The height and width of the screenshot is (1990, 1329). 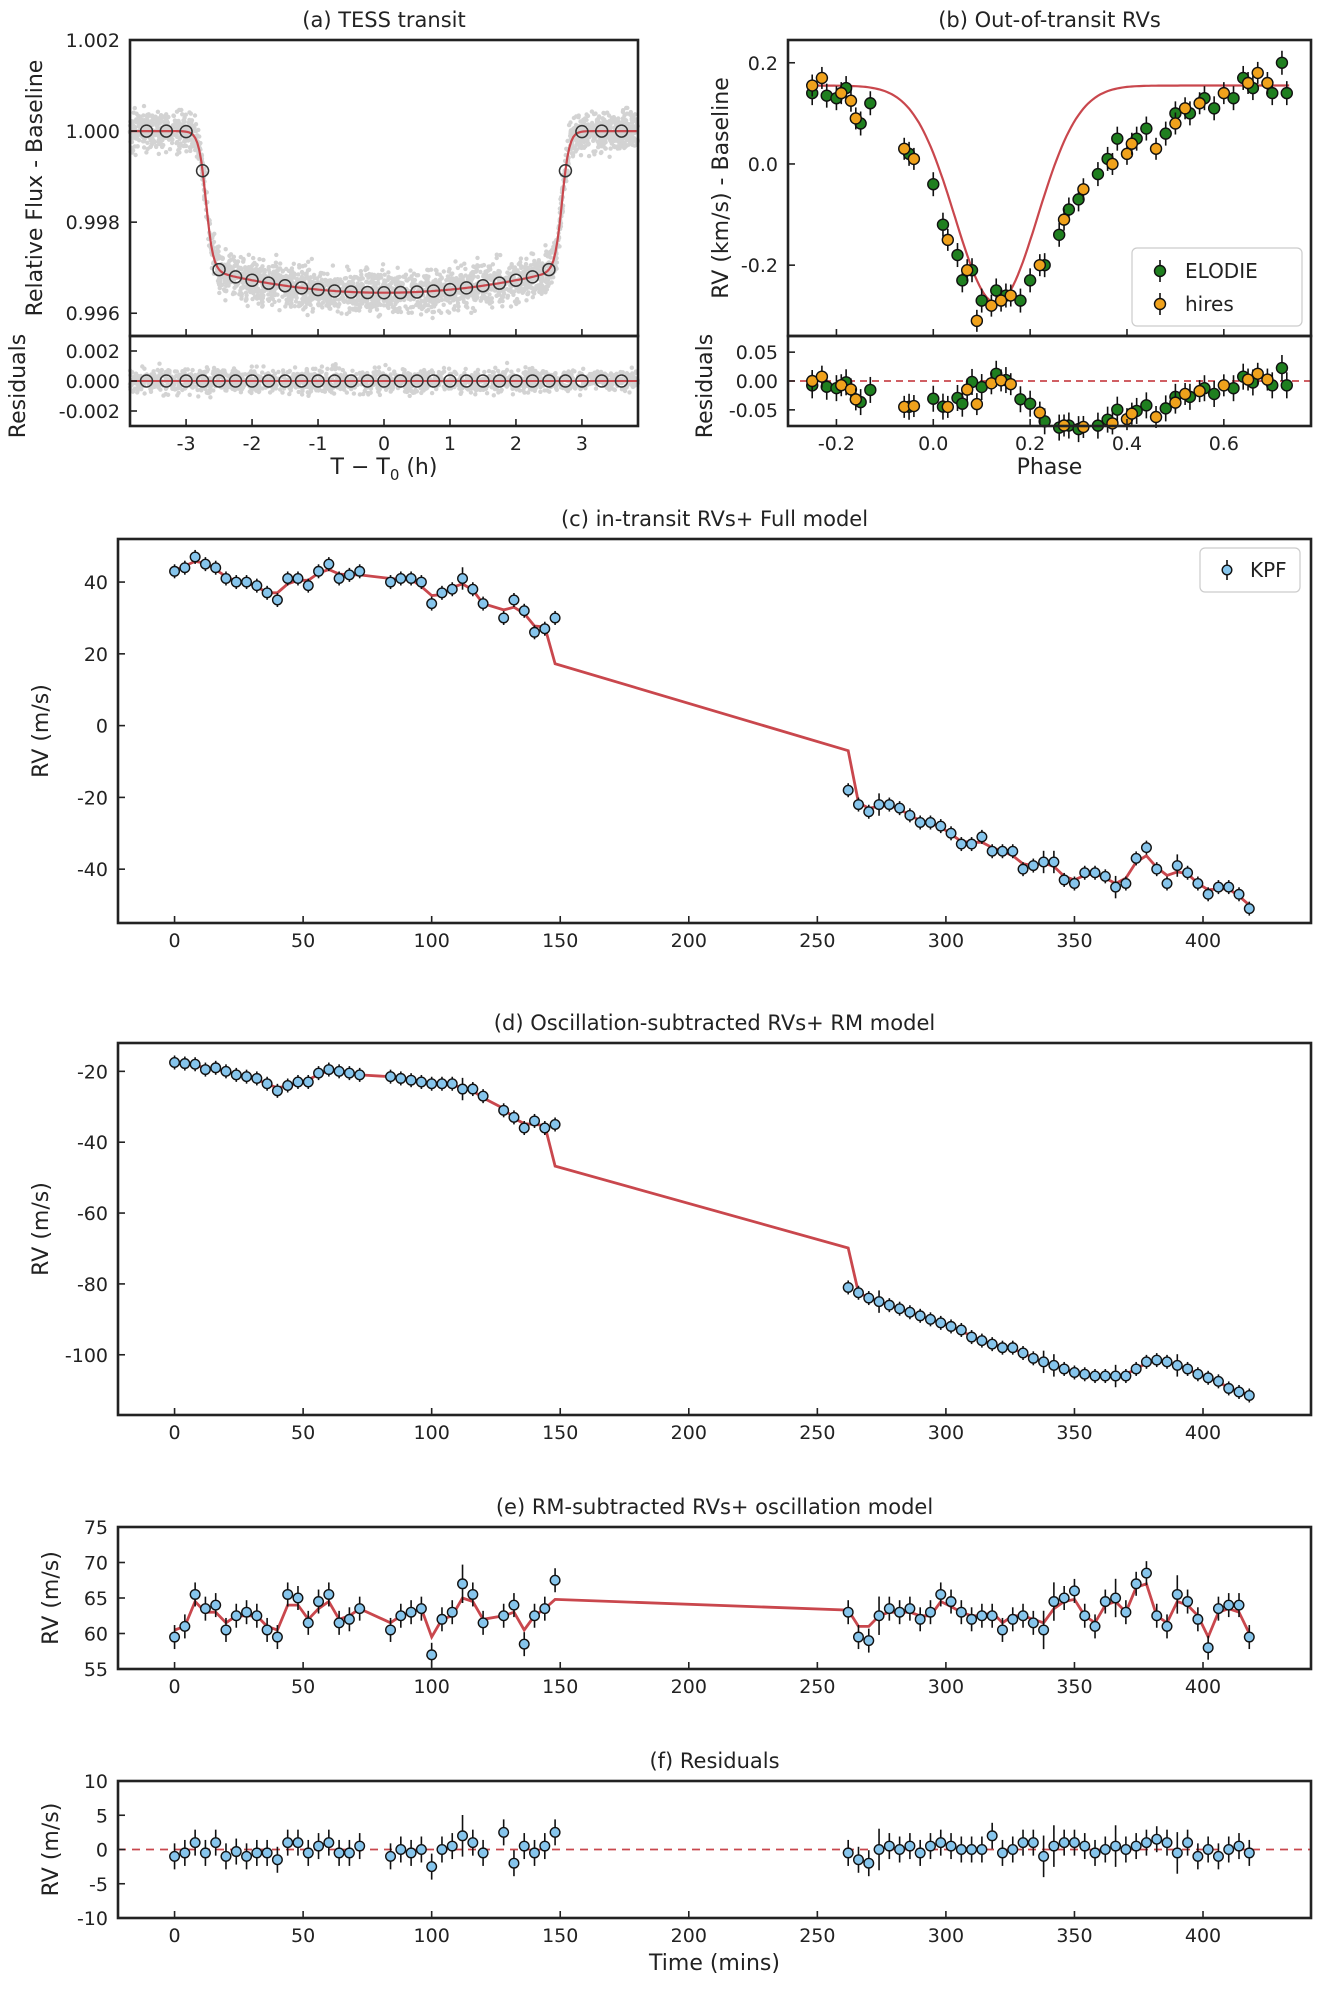 I want to click on x-label-unit: (h), so click(x=418, y=467).